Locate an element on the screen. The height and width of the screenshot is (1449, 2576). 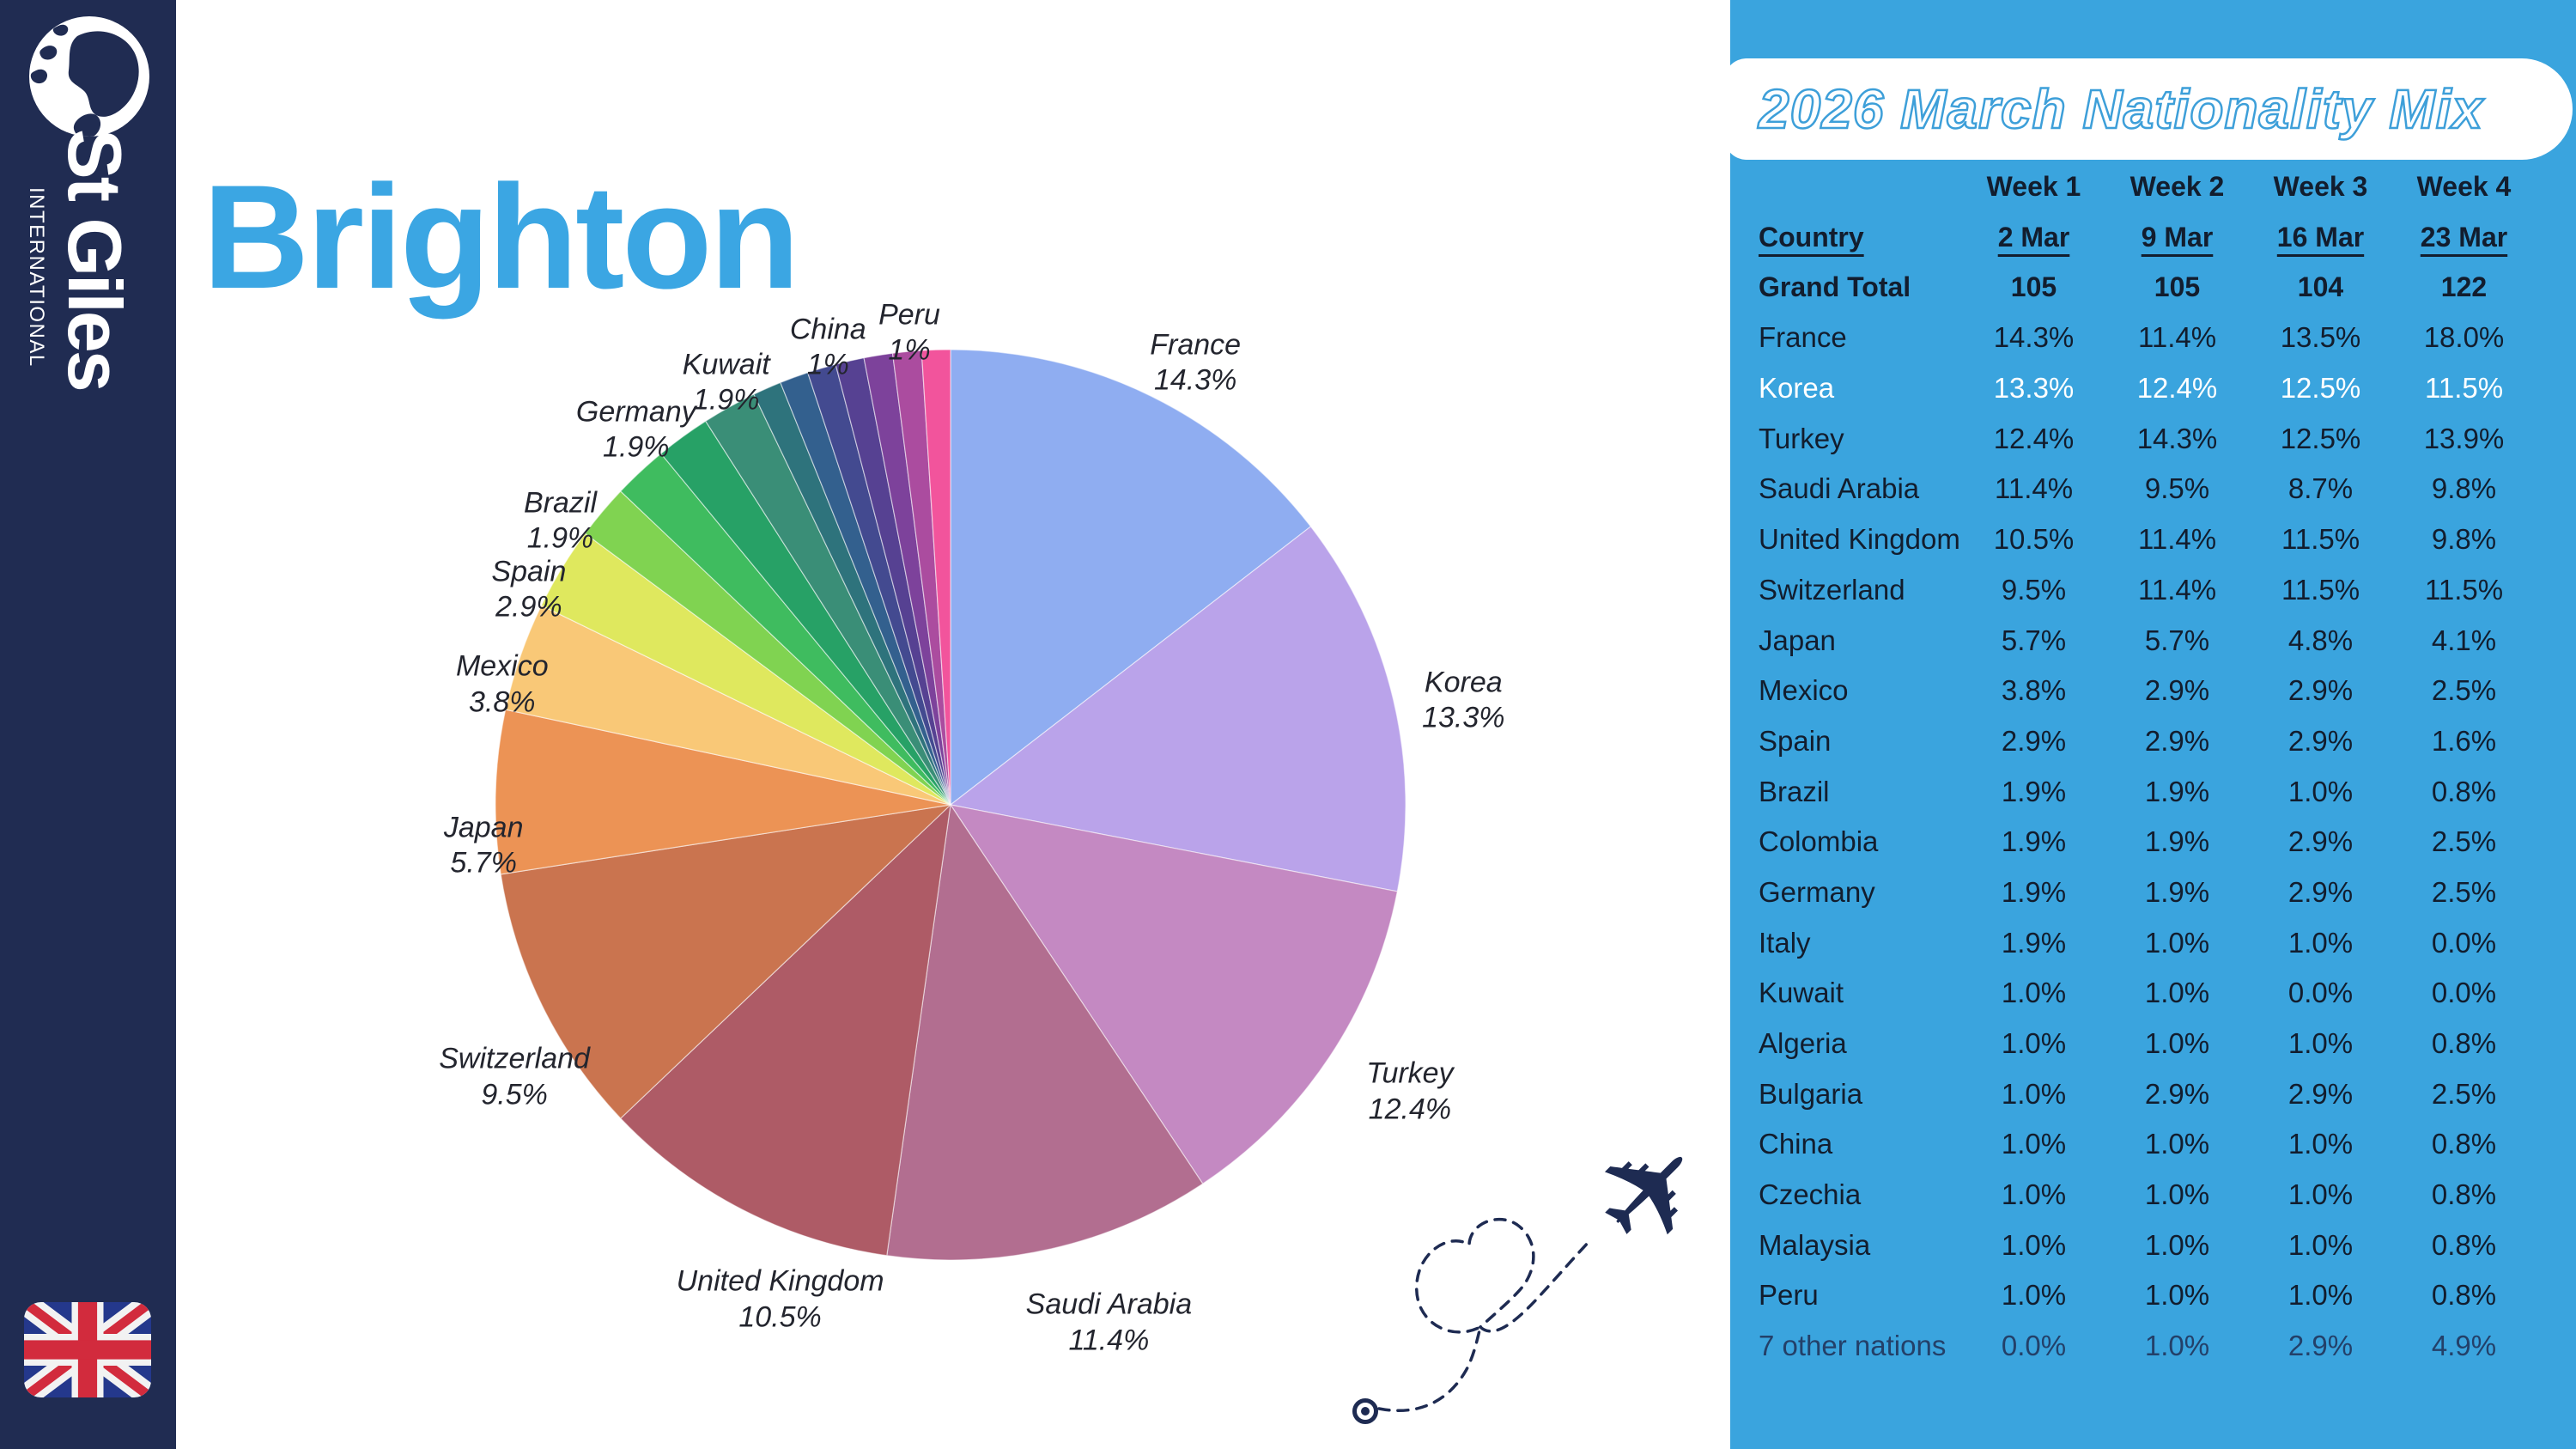
row-value: 13.5% is located at coordinates (2320, 337).